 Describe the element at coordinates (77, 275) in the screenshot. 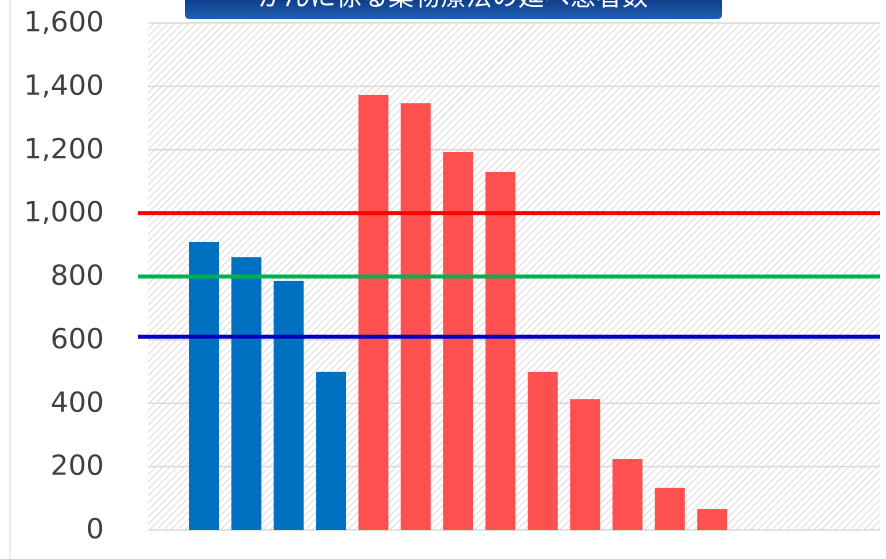

I see `y-tick-label: 800` at that location.